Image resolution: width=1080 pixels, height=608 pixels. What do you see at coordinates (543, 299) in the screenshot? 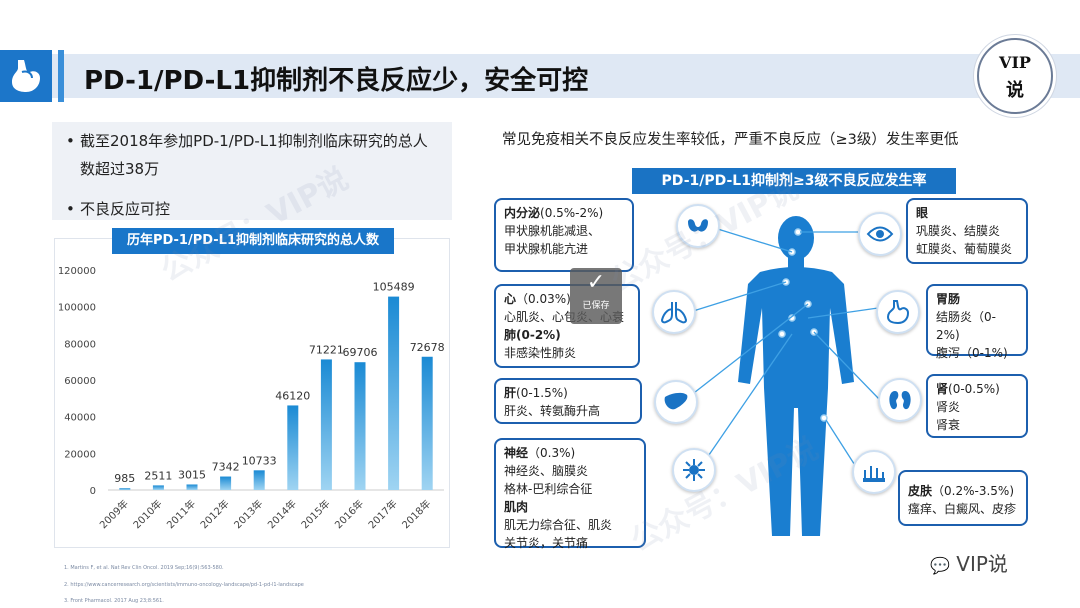
I see `card-rate: （0.03%)` at bounding box center [543, 299].